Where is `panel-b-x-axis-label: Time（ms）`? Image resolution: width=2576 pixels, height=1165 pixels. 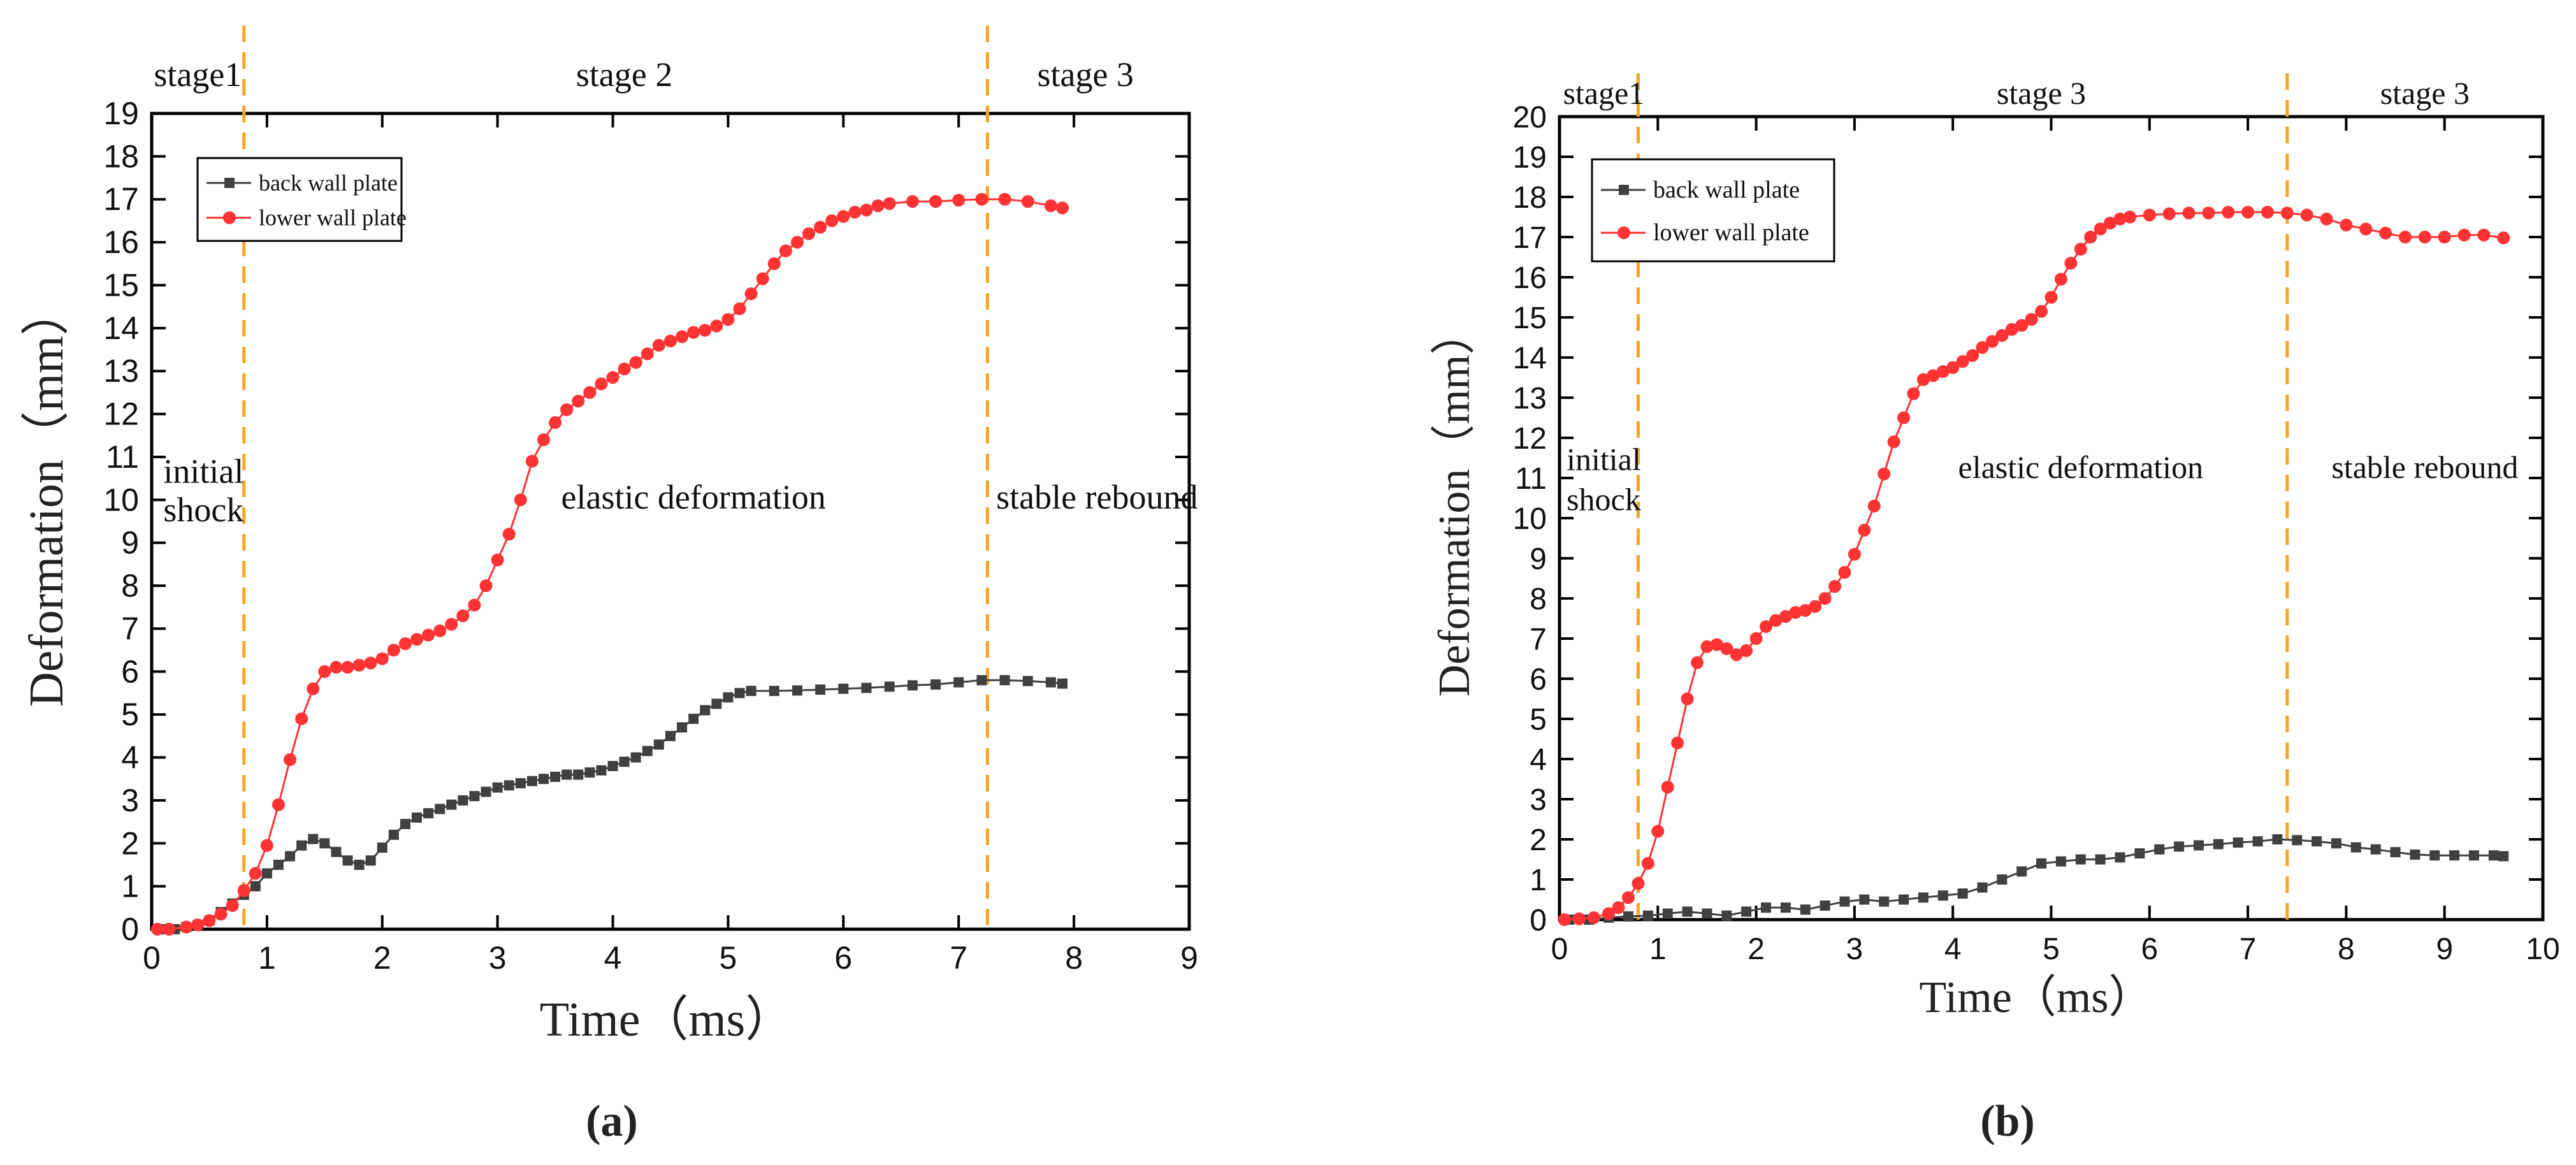
panel-b-x-axis-label: Time（ms） is located at coordinates (2036, 998).